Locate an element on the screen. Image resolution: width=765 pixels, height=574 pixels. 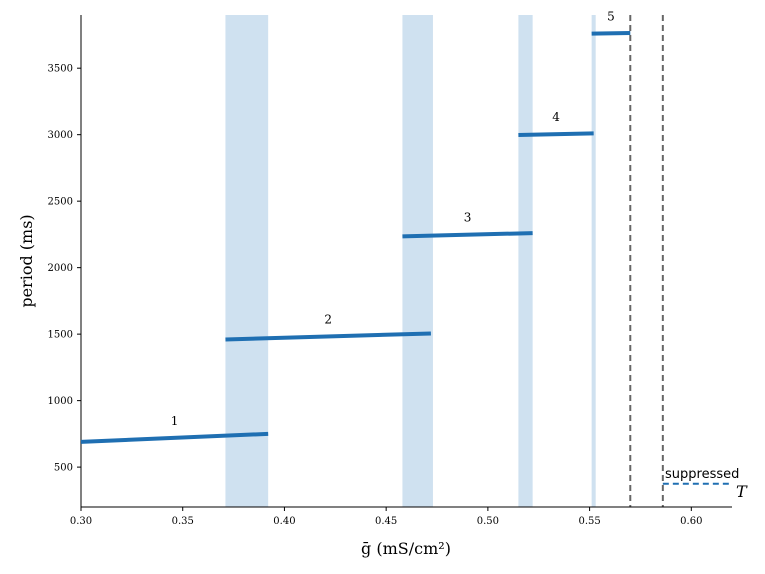
segment-label-1: 1 is located at coordinates (175, 421).